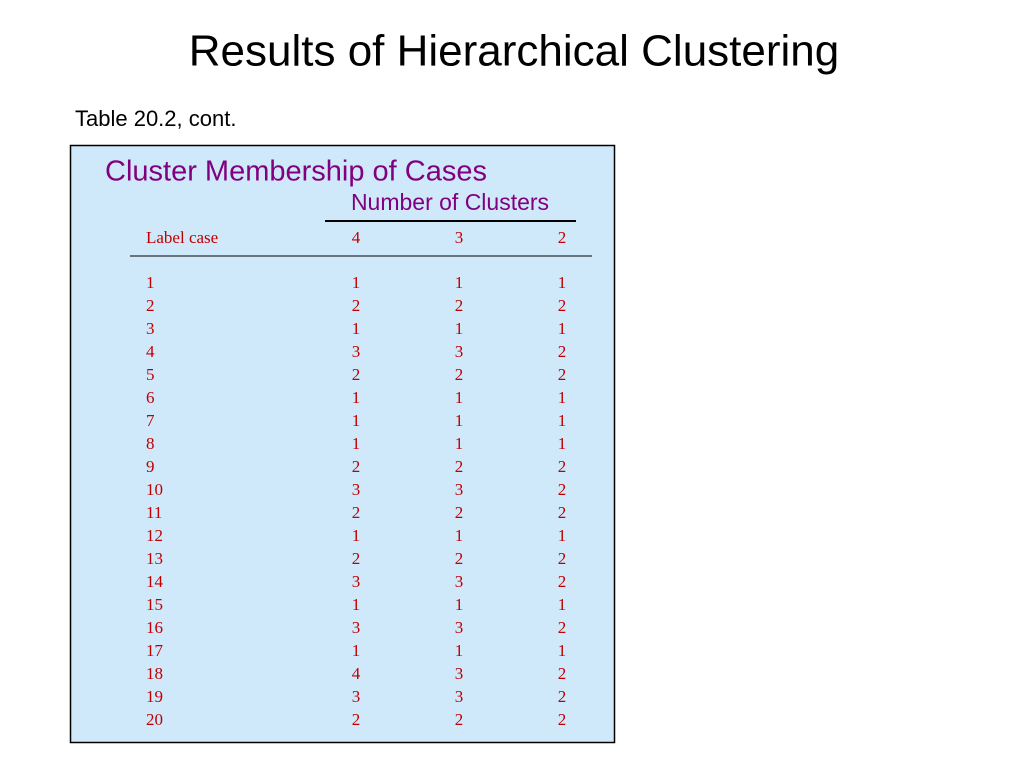 Image resolution: width=1024 pixels, height=768 pixels. What do you see at coordinates (154, 535) in the screenshot?
I see `row-label: 12` at bounding box center [154, 535].